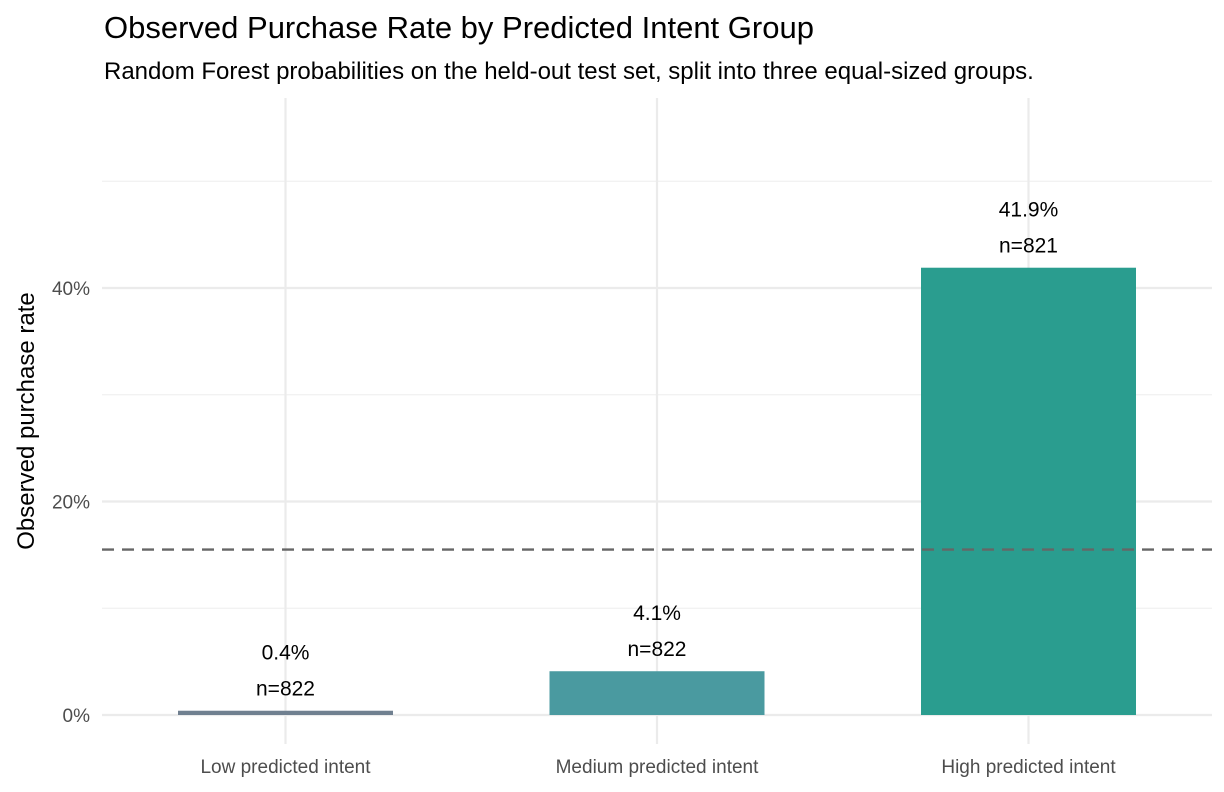 This screenshot has width=1224, height=792. Describe the element at coordinates (285, 767) in the screenshot. I see `x-tick-label: Low predicted intent` at that location.